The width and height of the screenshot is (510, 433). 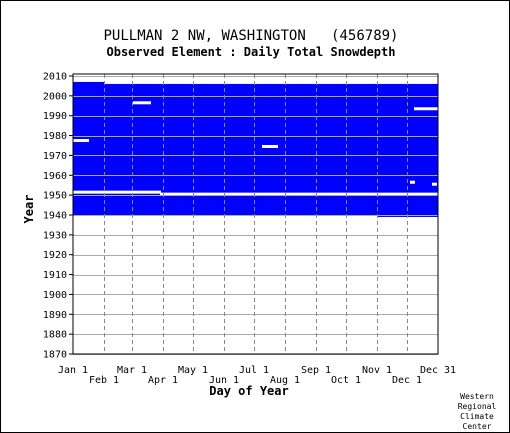 What do you see at coordinates (55, 96) in the screenshot?
I see `y-tick-label-2000: 2000` at bounding box center [55, 96].